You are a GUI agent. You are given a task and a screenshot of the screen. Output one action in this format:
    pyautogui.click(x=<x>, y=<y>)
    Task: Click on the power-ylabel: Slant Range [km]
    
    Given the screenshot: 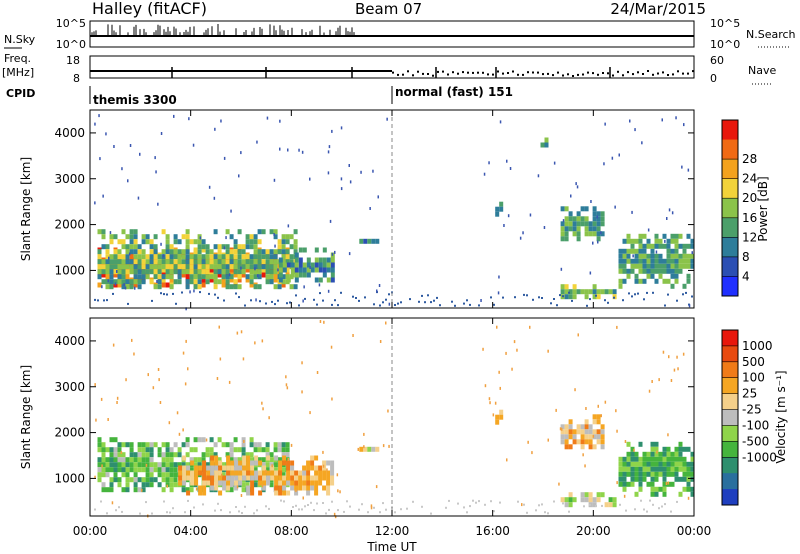 What is the action you would take?
    pyautogui.click(x=26, y=209)
    